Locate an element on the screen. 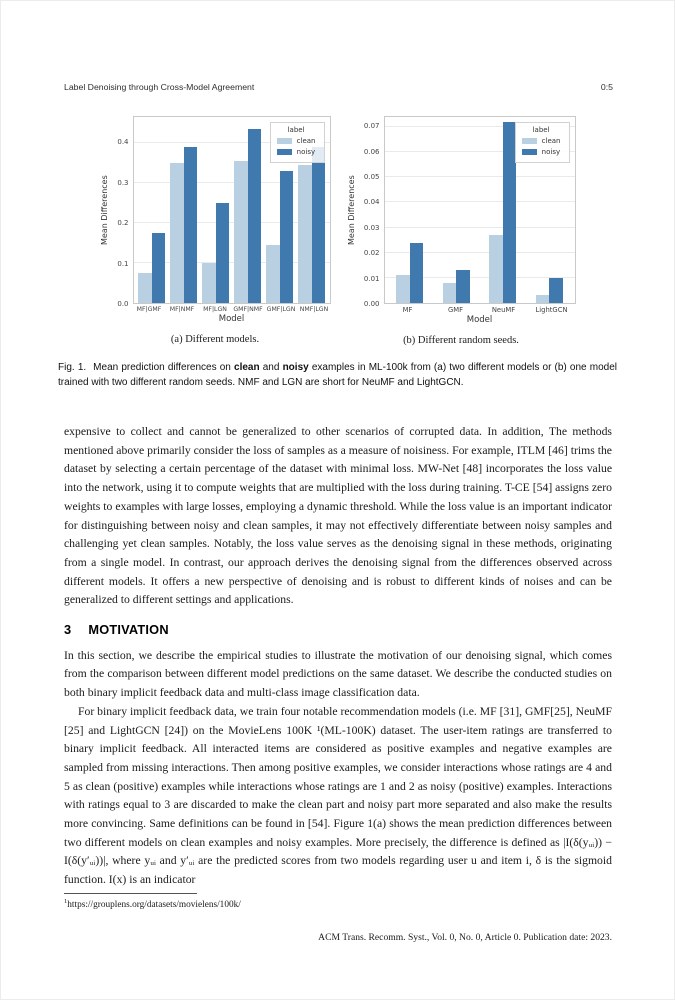 This screenshot has width=675, height=1000. y-tick-label: 0.4 is located at coordinates (123, 142).